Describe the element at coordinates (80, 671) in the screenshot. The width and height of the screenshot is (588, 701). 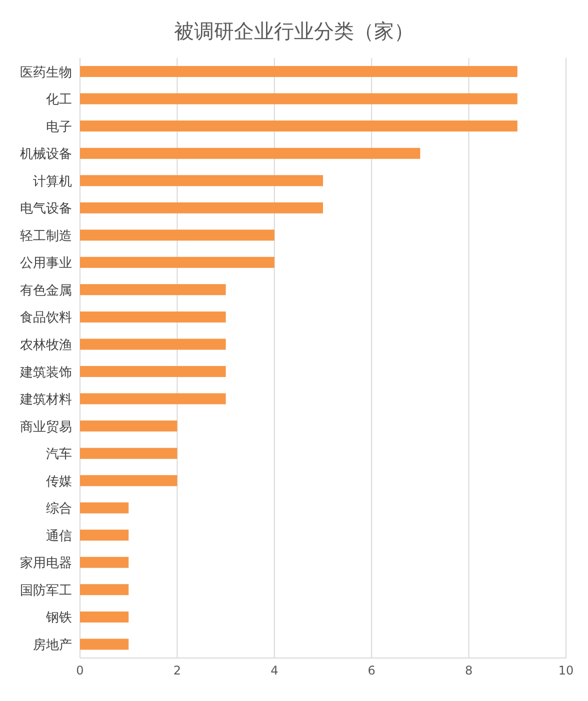
I see `x-tick-label: 0` at that location.